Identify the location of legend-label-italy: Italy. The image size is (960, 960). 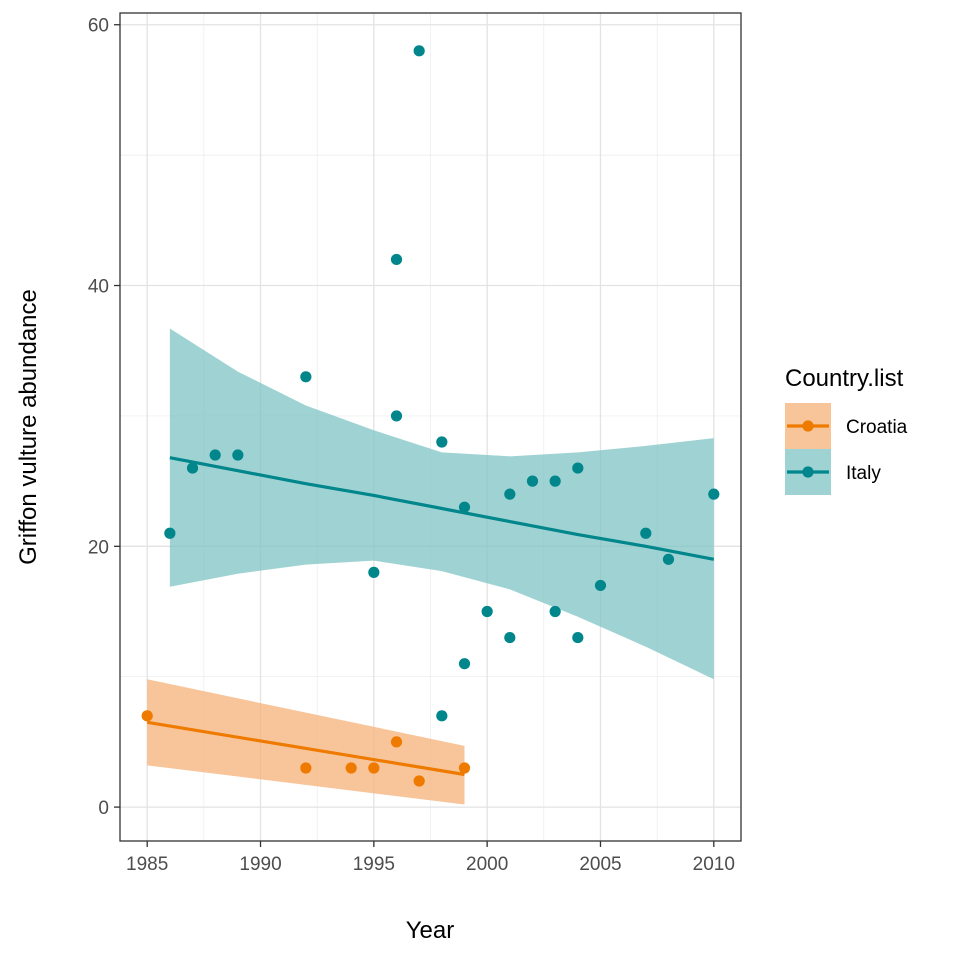
(863, 473).